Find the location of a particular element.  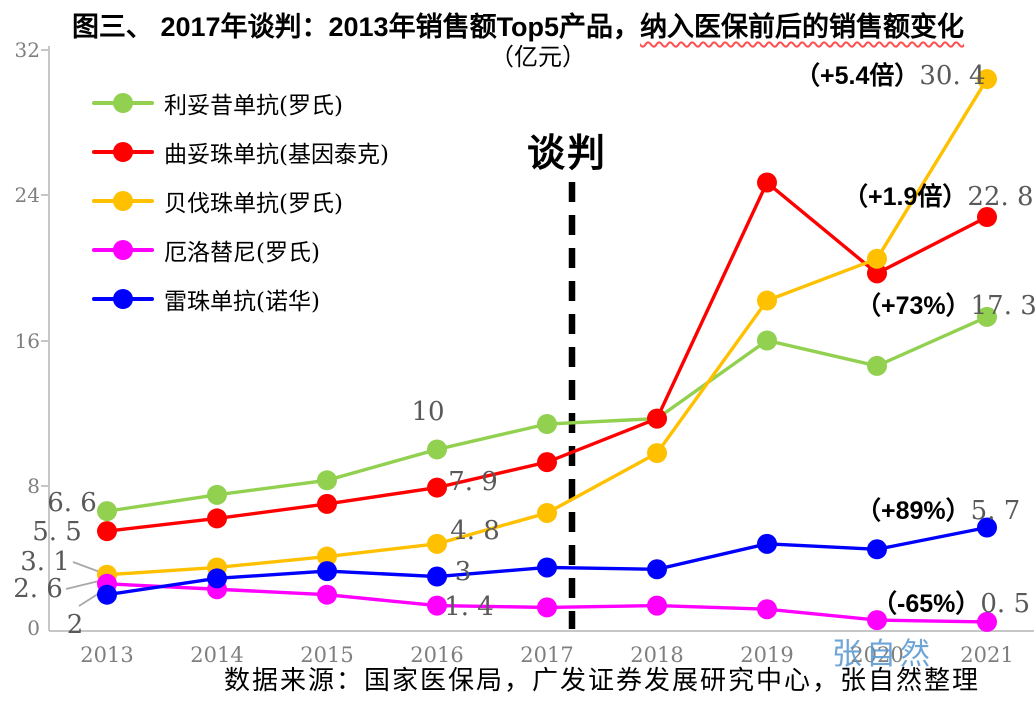

chart-title: 图三、 2017年谈判：2013年销售额Top5产品，纳入医保前后的销售额变化 is located at coordinates (518, 24).